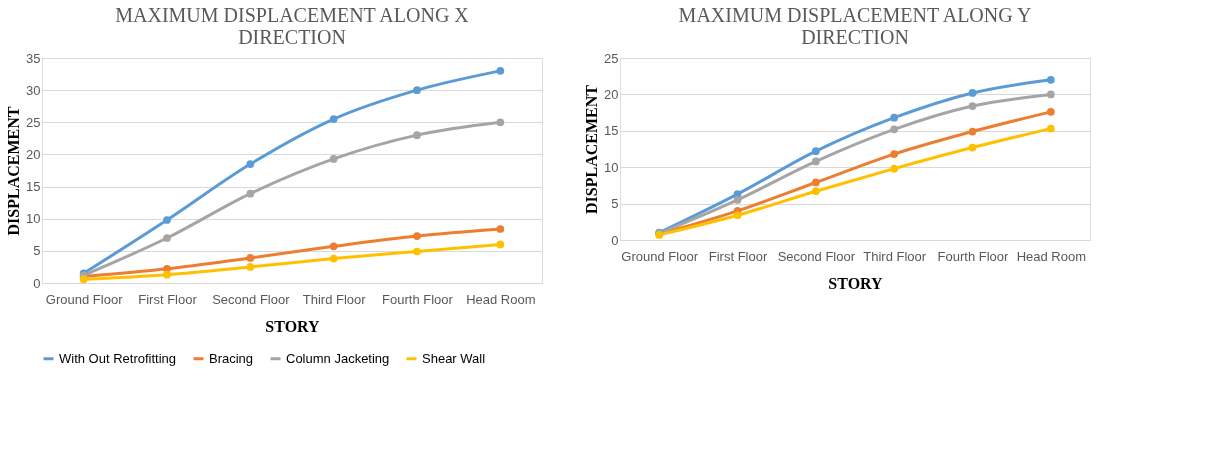 The height and width of the screenshot is (458, 1213). What do you see at coordinates (292, 26) in the screenshot?
I see `chart-title: MAXIMUM DISPLACEMENT ALONG X DIRECTION` at bounding box center [292, 26].